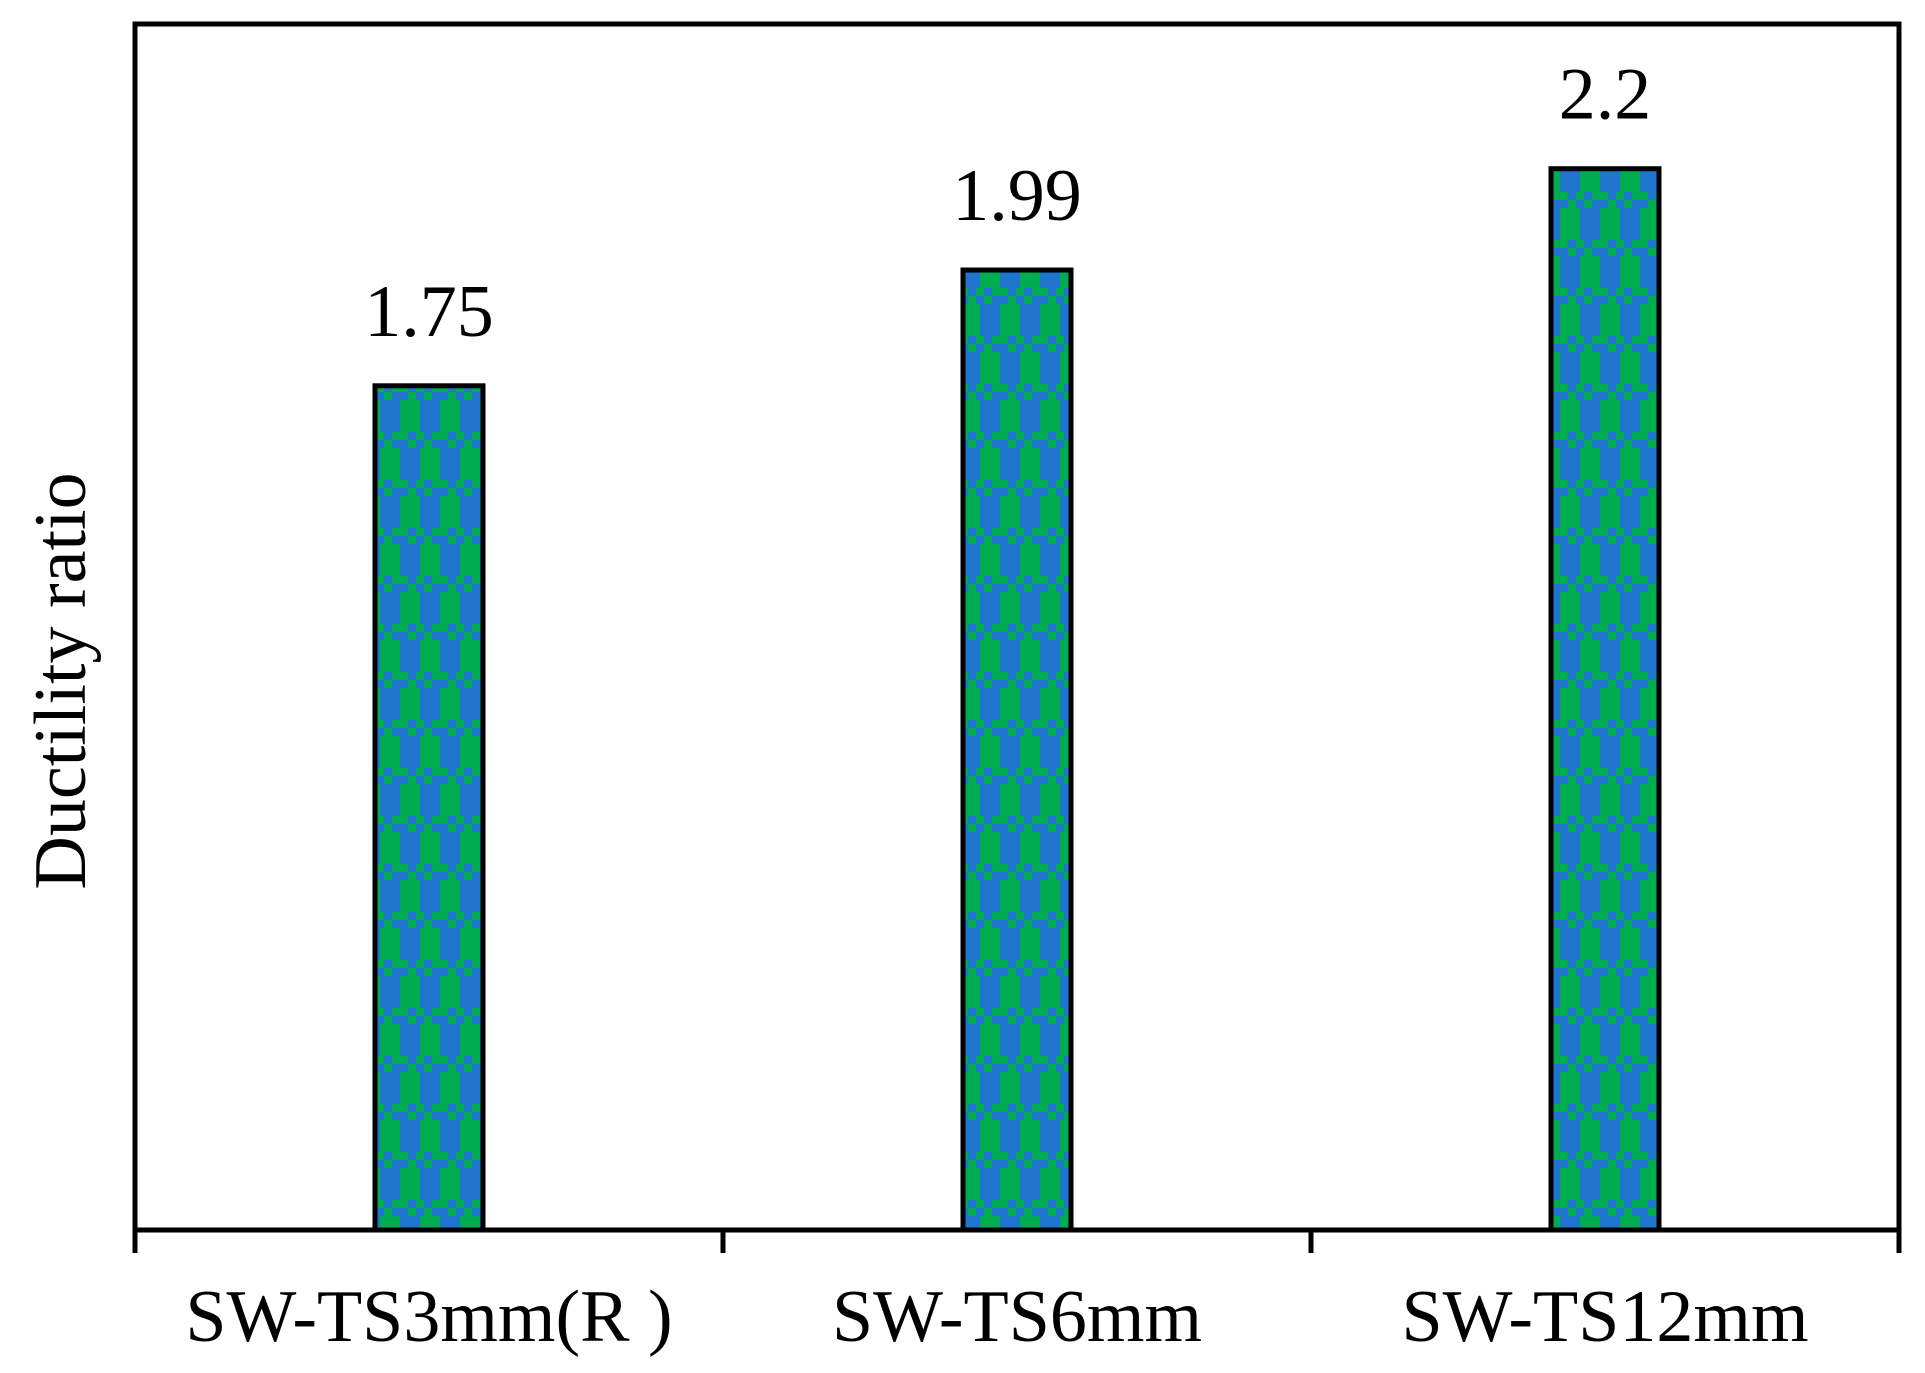 This screenshot has width=1925, height=1373. What do you see at coordinates (1017, 1317) in the screenshot?
I see `category-label-2: SW-TS6mm` at bounding box center [1017, 1317].